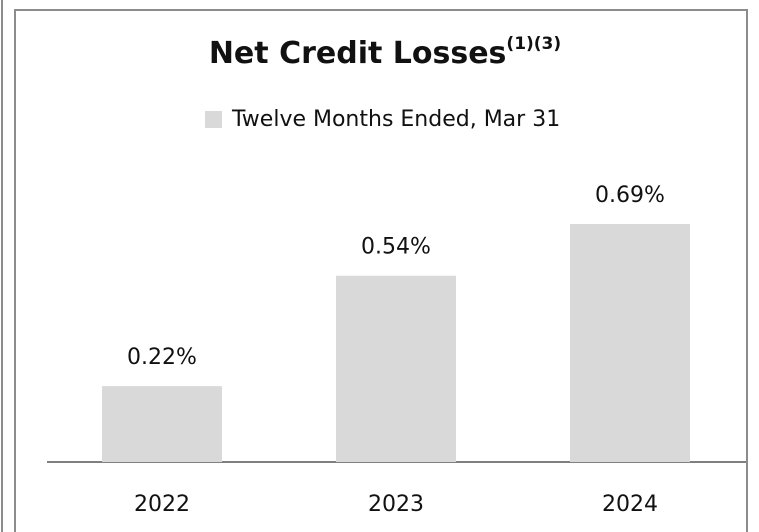 The width and height of the screenshot is (759, 532). Describe the element at coordinates (396, 247) in the screenshot. I see `data-label: 0.54%` at that location.